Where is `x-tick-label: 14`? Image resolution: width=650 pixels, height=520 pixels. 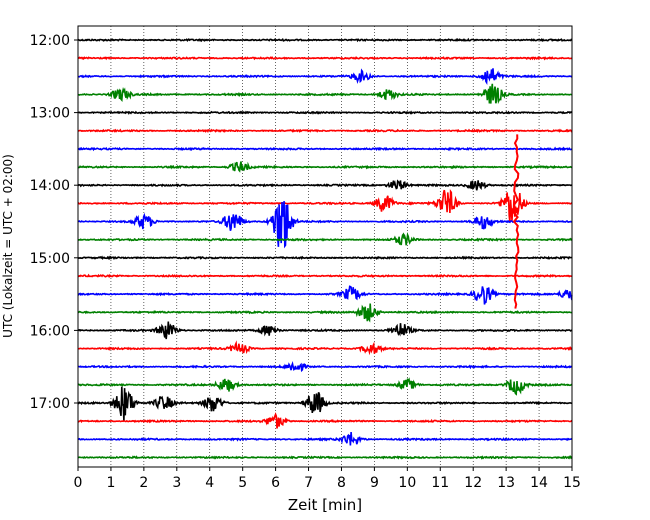 x-tick-label: 14 is located at coordinates (539, 483).